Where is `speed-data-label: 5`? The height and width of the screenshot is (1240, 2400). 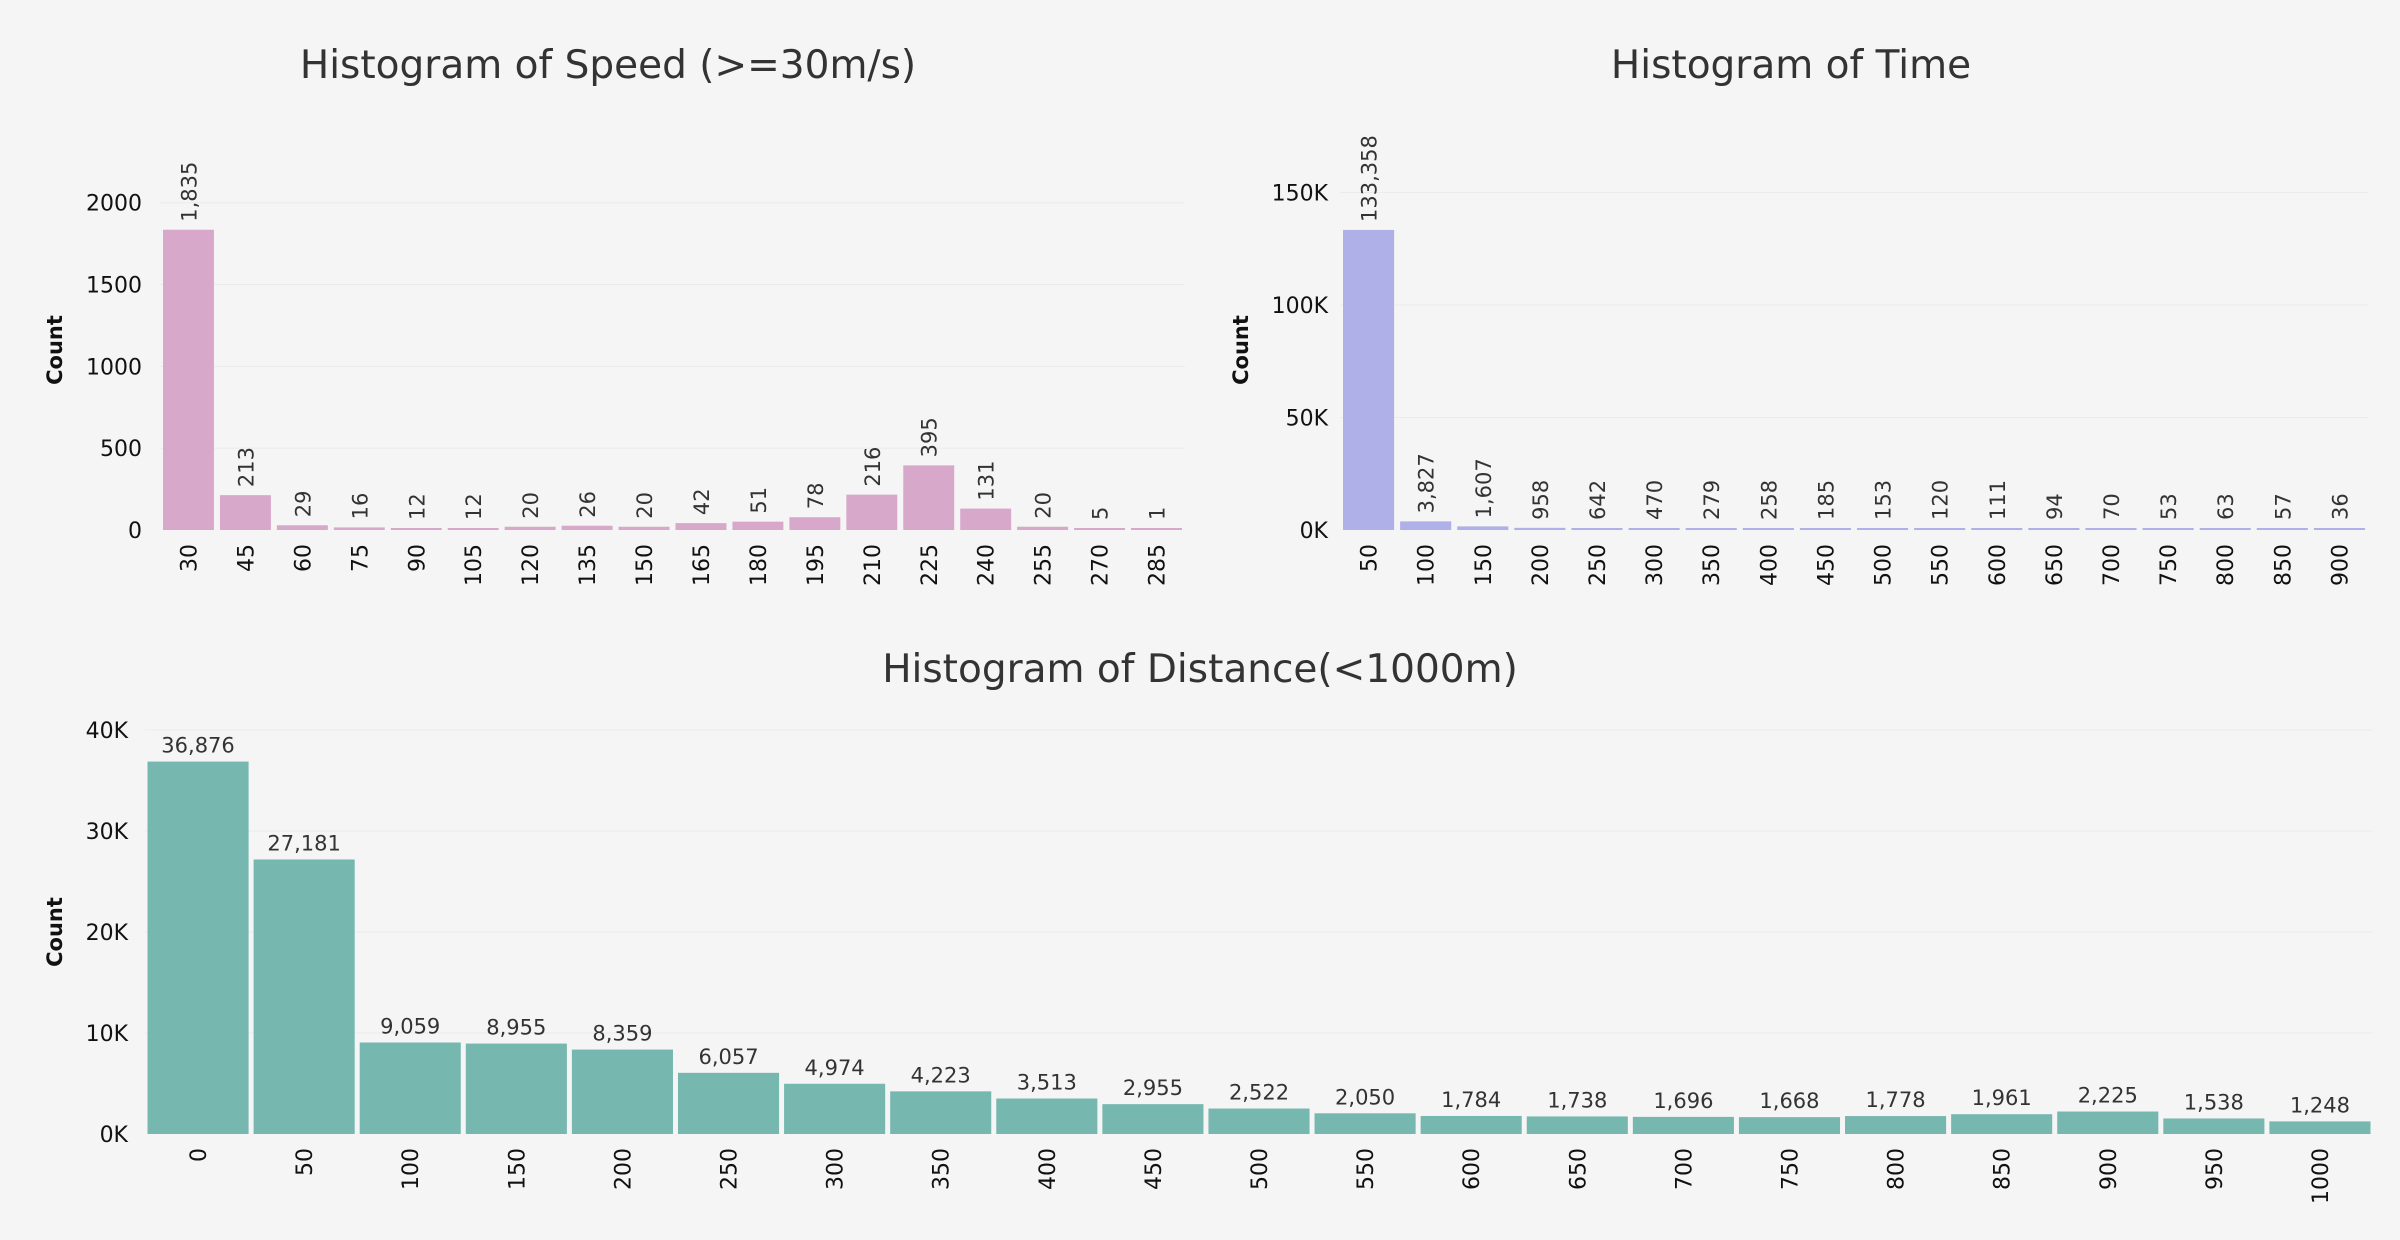
speed-data-label: 5 is located at coordinates (1101, 513).